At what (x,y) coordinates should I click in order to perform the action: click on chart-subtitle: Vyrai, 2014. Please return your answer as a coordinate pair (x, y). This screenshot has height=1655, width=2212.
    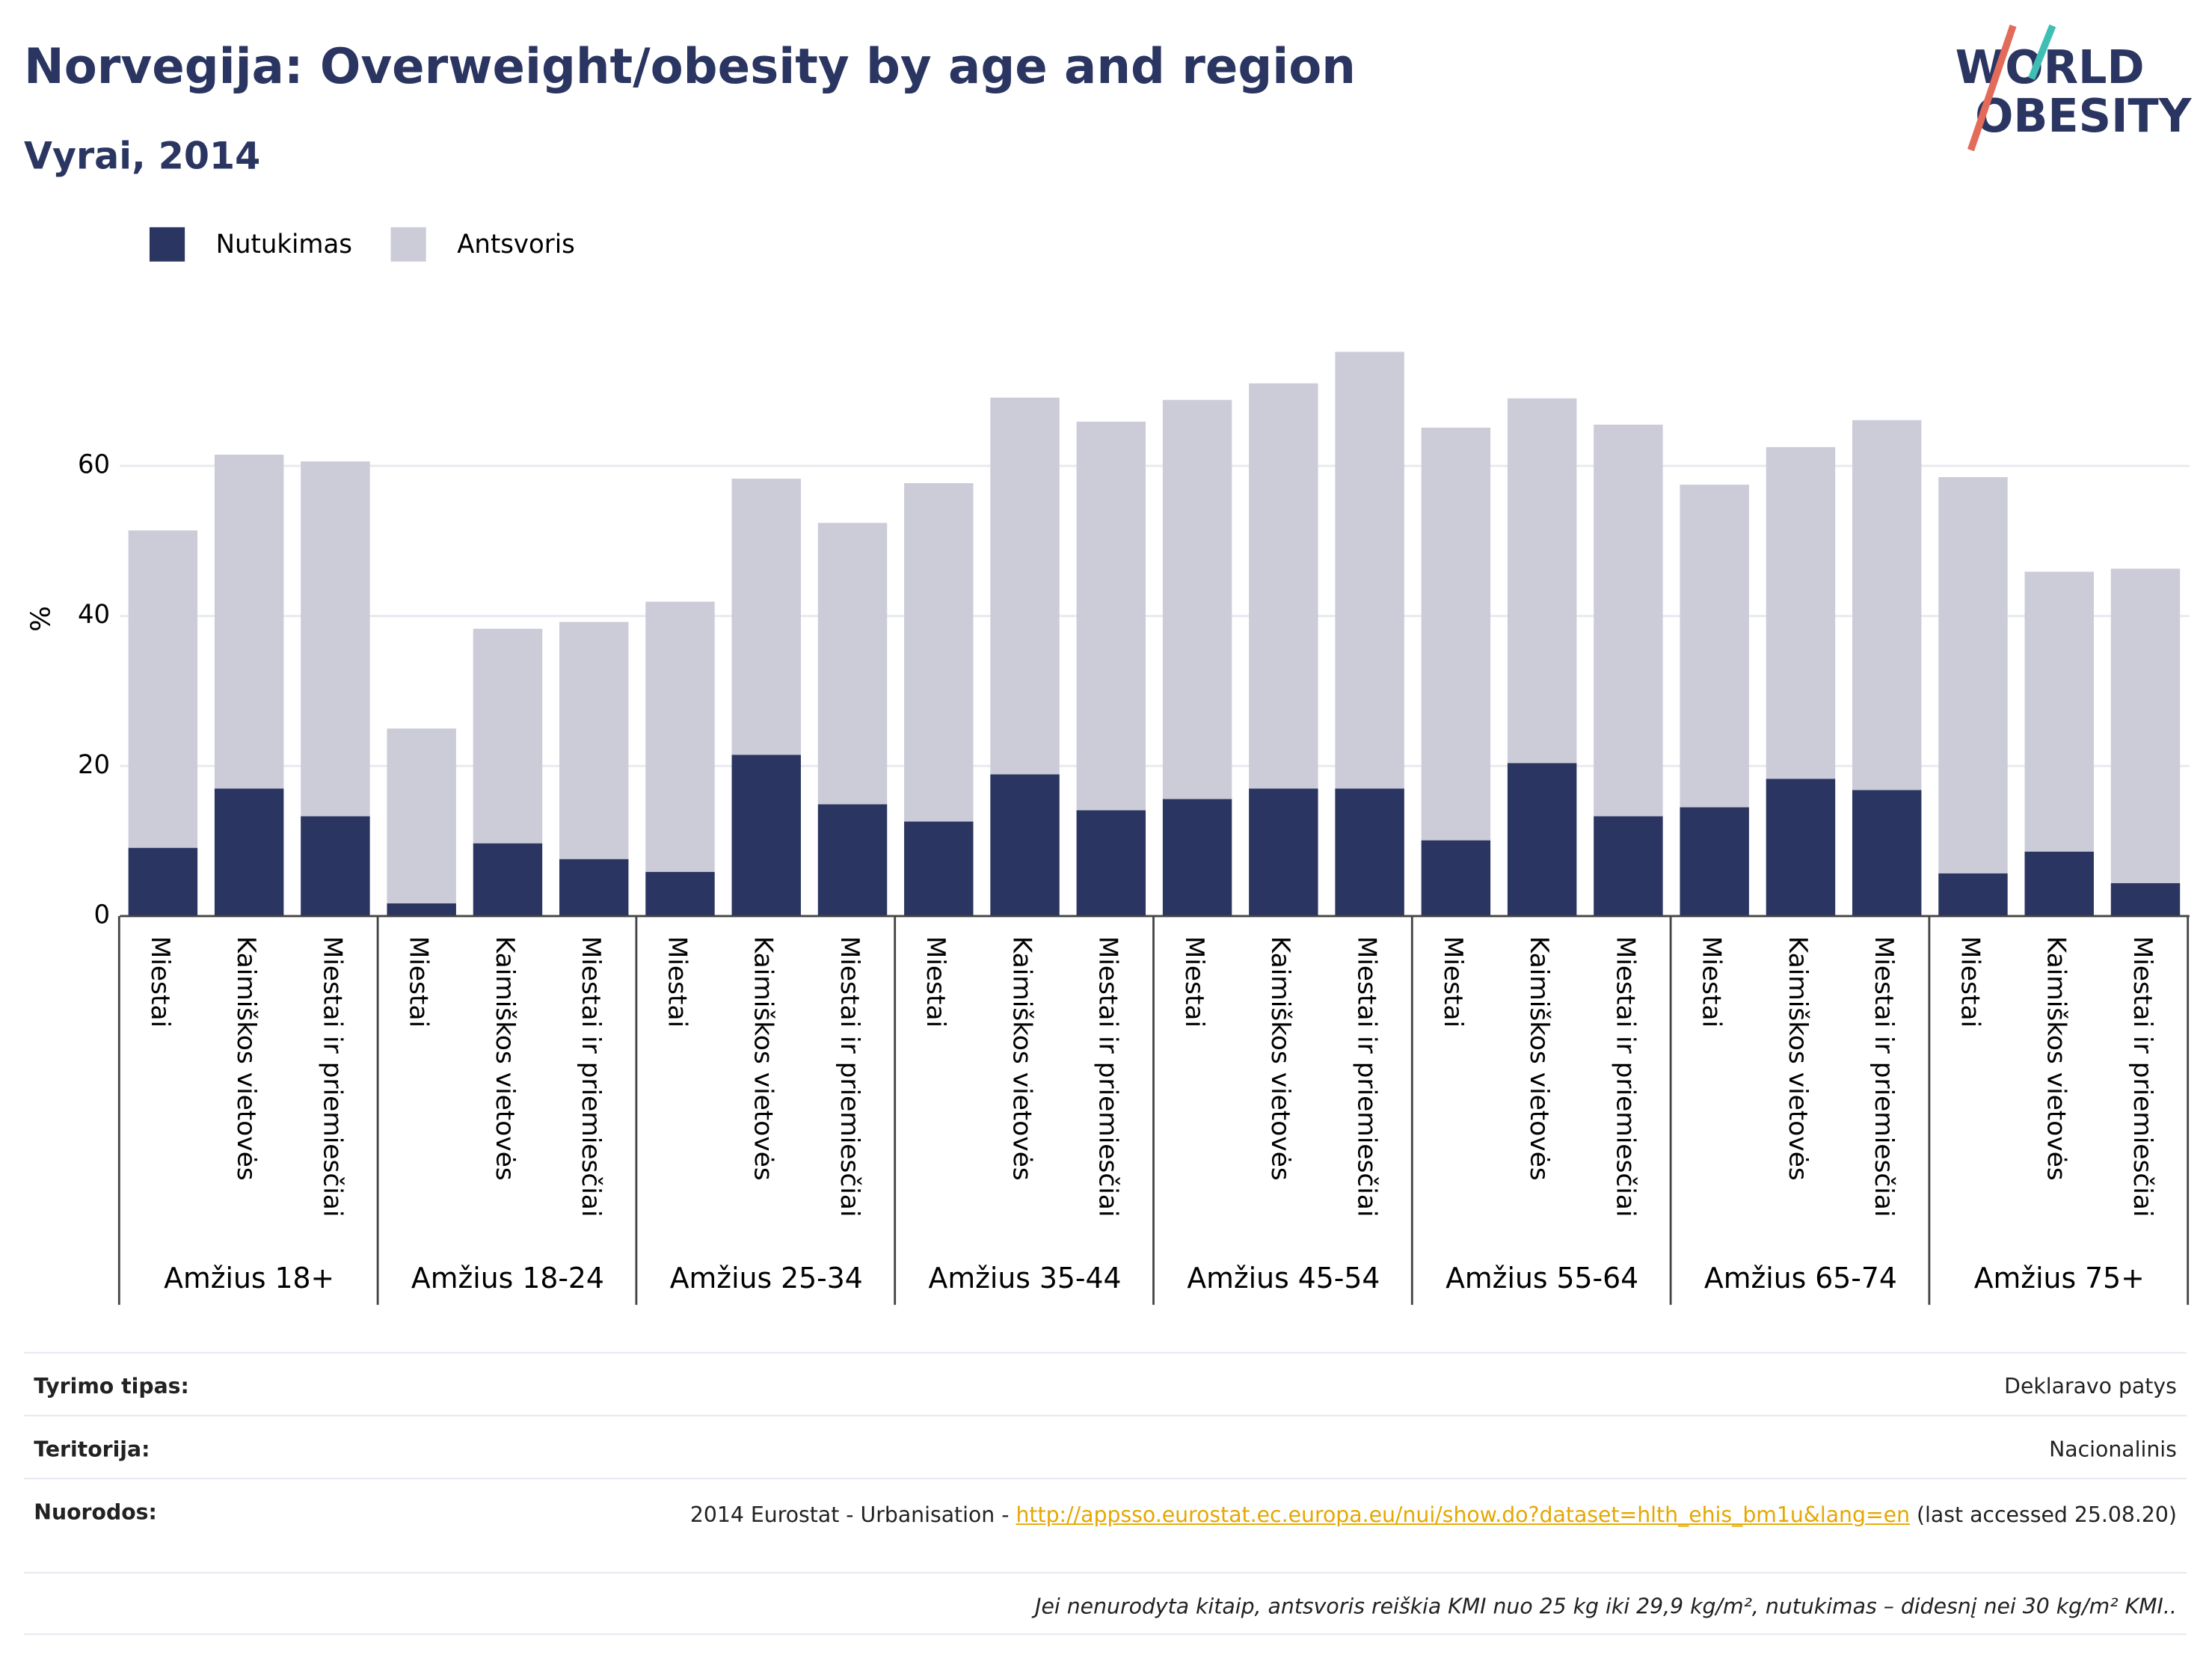
    Looking at the image, I should click on (142, 155).